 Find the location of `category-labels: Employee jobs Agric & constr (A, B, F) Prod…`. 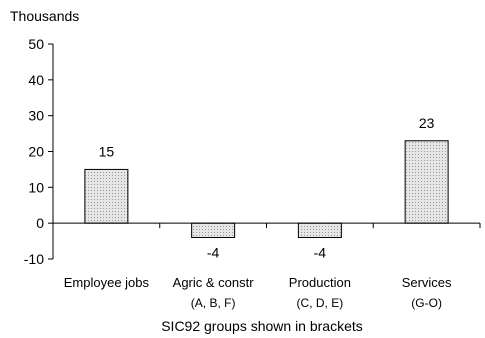

category-labels: Employee jobs Agric & constr (A, B, F) Prod… is located at coordinates (258, 292).